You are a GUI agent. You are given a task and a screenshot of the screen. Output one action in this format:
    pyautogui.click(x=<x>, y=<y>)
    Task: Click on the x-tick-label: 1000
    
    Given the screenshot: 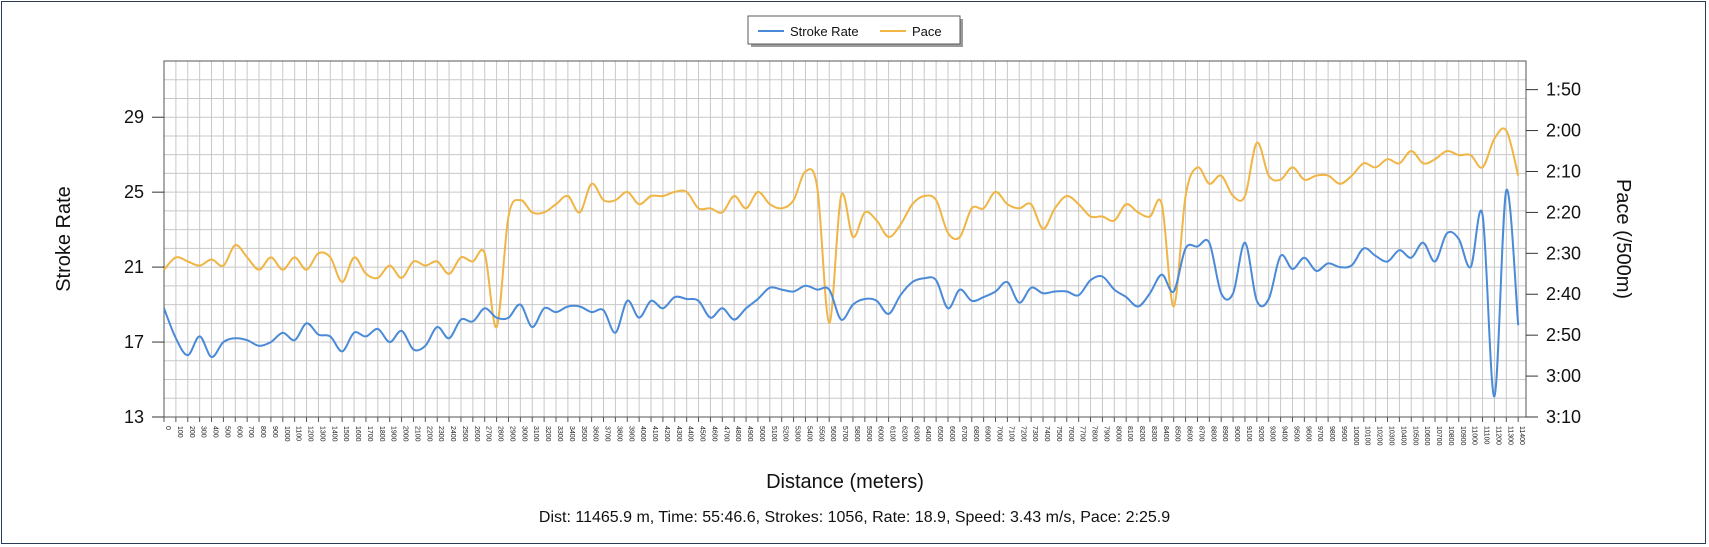 What is the action you would take?
    pyautogui.click(x=286, y=434)
    